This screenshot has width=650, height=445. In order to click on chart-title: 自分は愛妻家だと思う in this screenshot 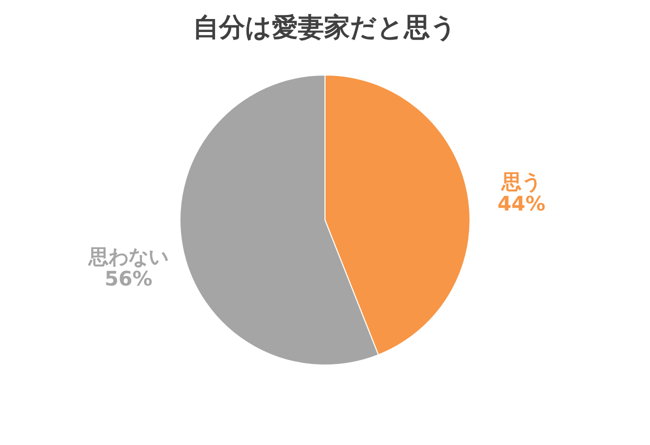, I will do `click(325, 28)`.